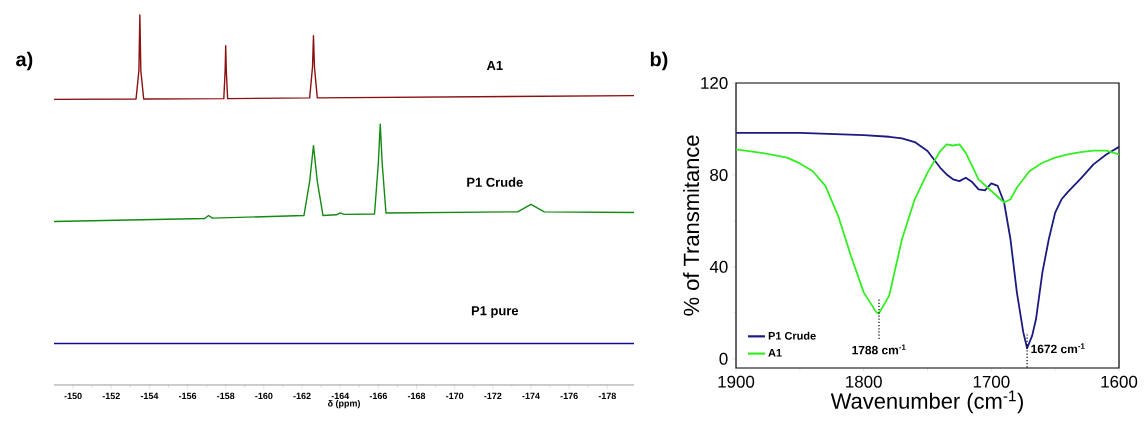 The image size is (1145, 433). Describe the element at coordinates (73, 396) in the screenshot. I see `x-tick-label: -150` at that location.